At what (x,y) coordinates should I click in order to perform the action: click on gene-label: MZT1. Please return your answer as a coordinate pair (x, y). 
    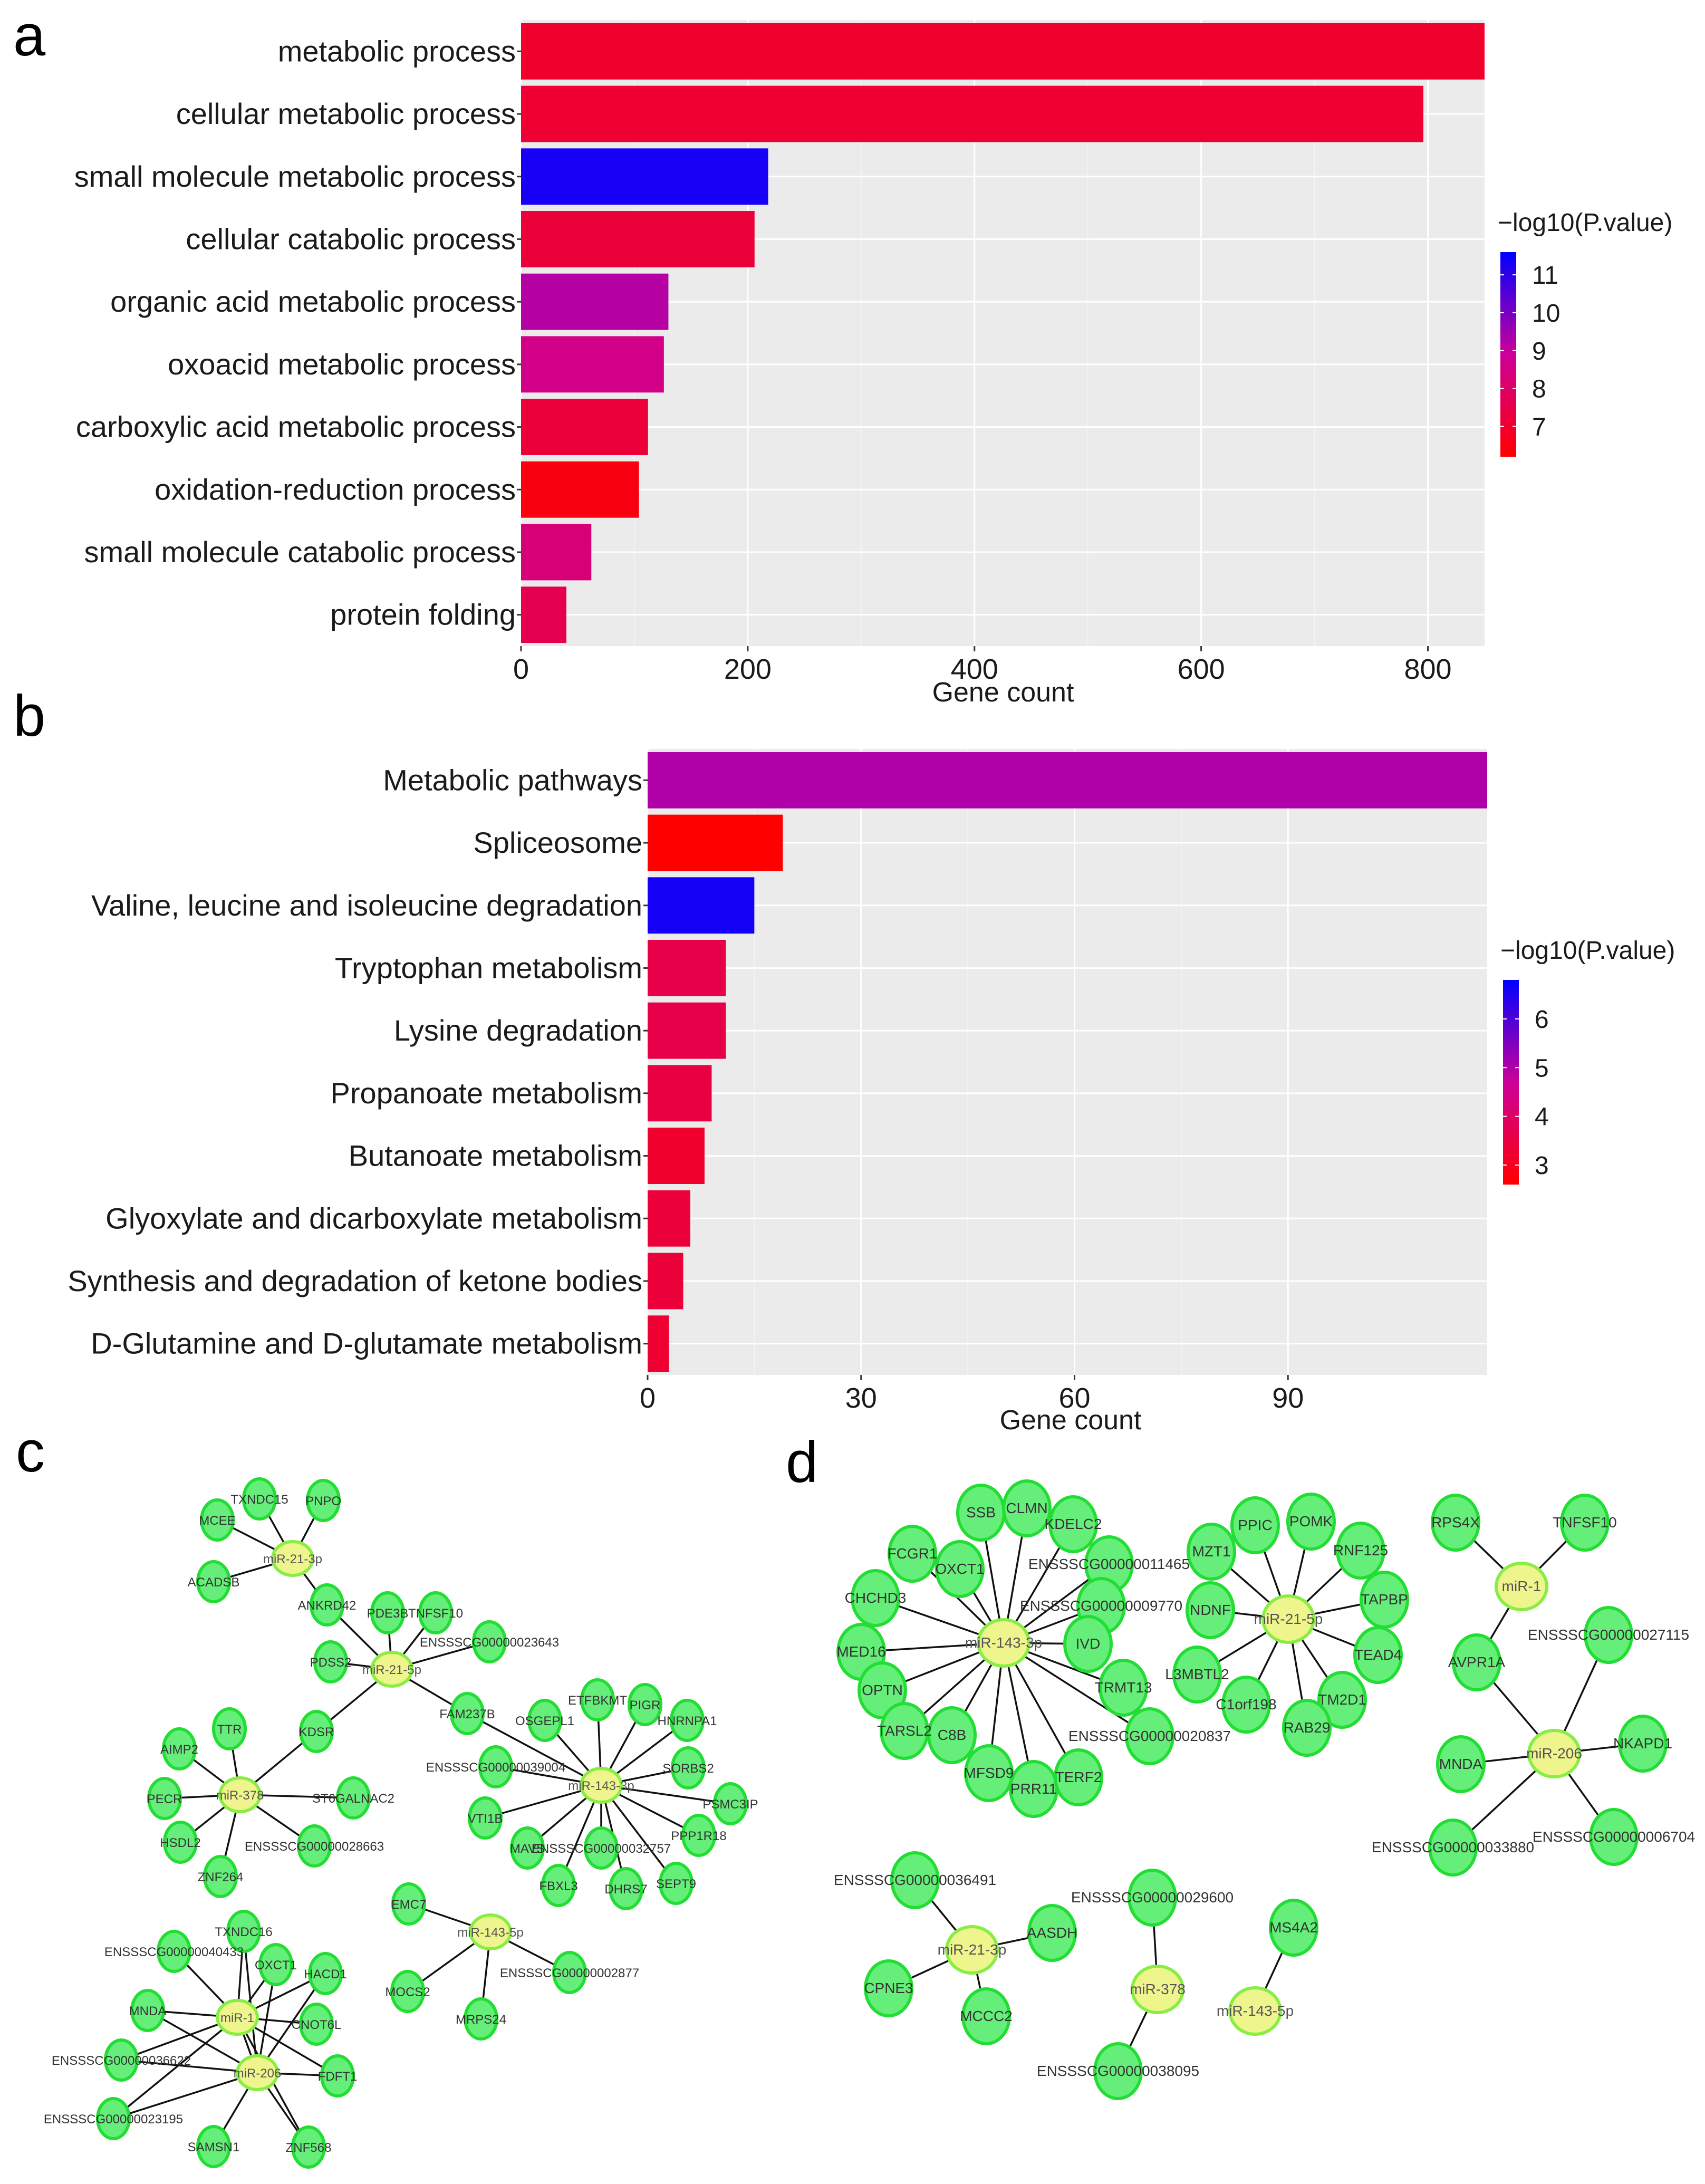
    Looking at the image, I should click on (1211, 1551).